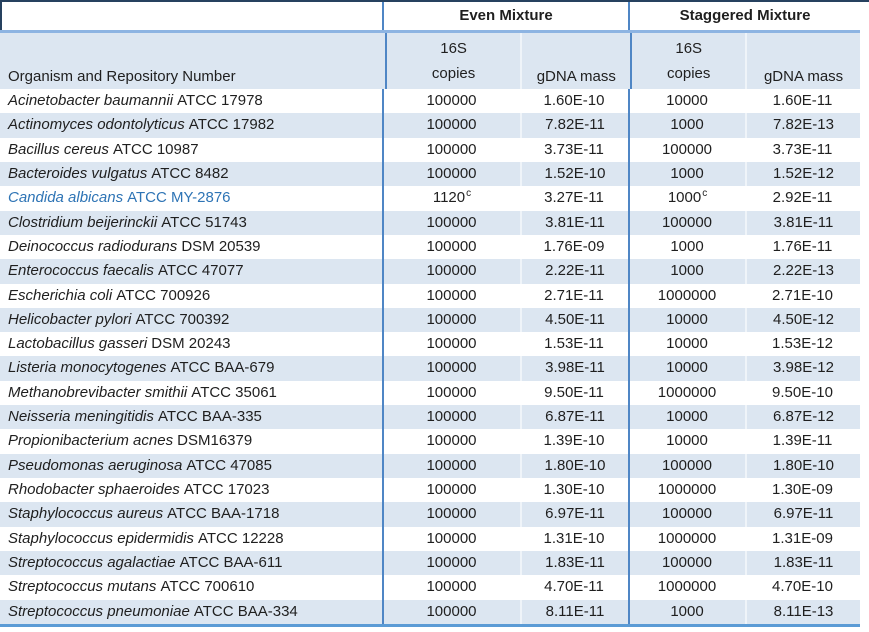 The width and height of the screenshot is (869, 632). Describe the element at coordinates (190, 173) in the screenshot. I see `repository-number: ATCC 8482` at that location.